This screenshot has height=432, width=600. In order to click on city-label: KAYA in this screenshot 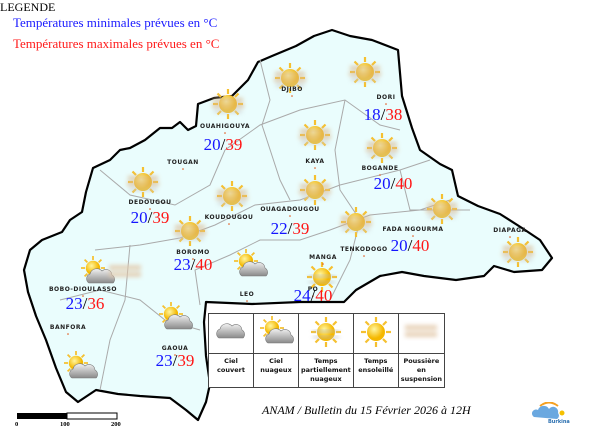, I will do `click(315, 161)`.